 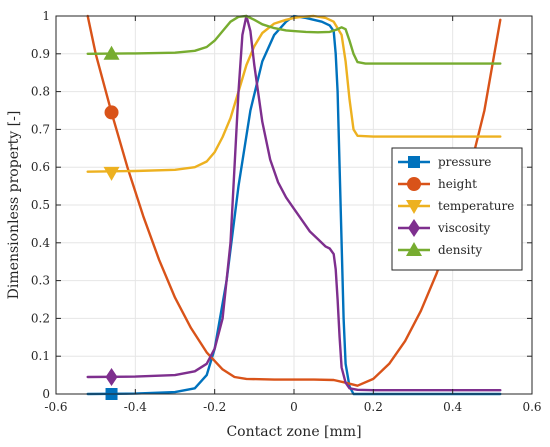 I want to click on x-tick-label: 0.2, so click(x=373, y=407).